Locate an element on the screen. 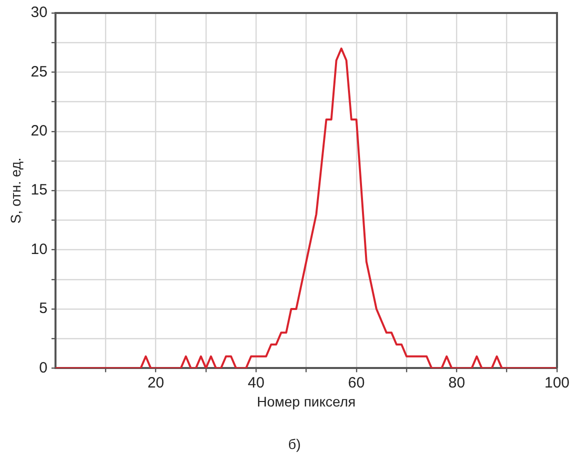  x-tick-label: 80 is located at coordinates (457, 383).